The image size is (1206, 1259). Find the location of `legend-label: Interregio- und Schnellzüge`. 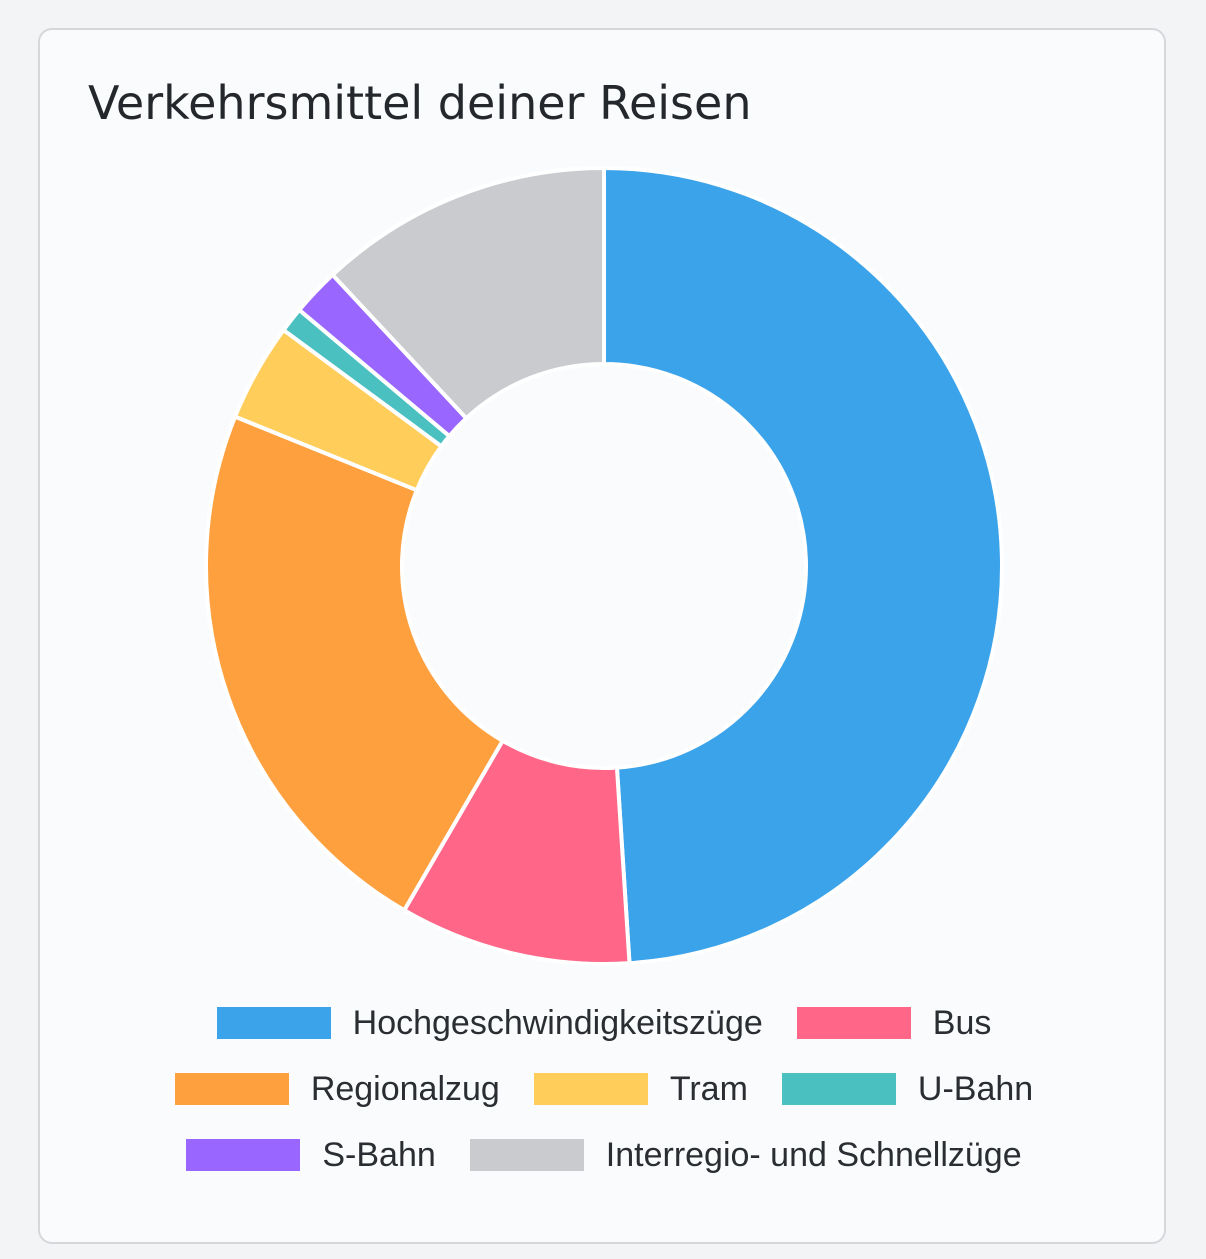

legend-label: Interregio- und Schnellzüge is located at coordinates (813, 1154).